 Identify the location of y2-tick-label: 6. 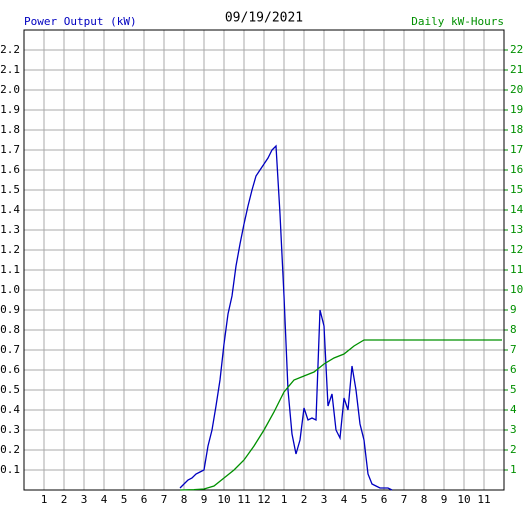
(513, 369).